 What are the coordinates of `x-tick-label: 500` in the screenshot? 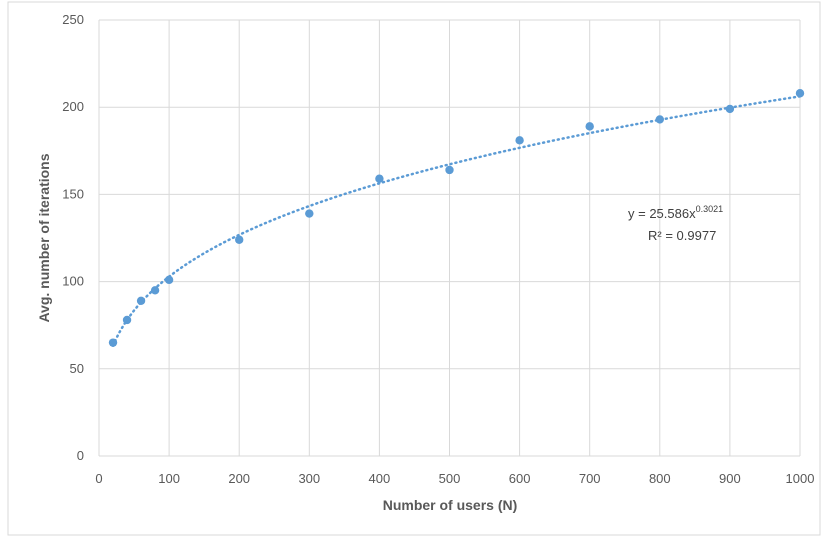 It's located at (450, 478).